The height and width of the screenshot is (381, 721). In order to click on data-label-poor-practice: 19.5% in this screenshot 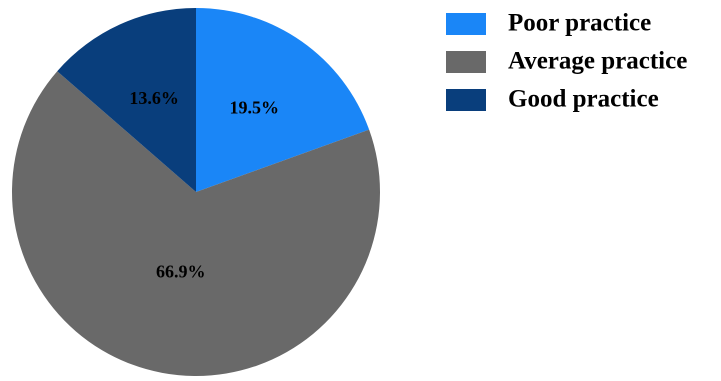, I will do `click(254, 107)`.